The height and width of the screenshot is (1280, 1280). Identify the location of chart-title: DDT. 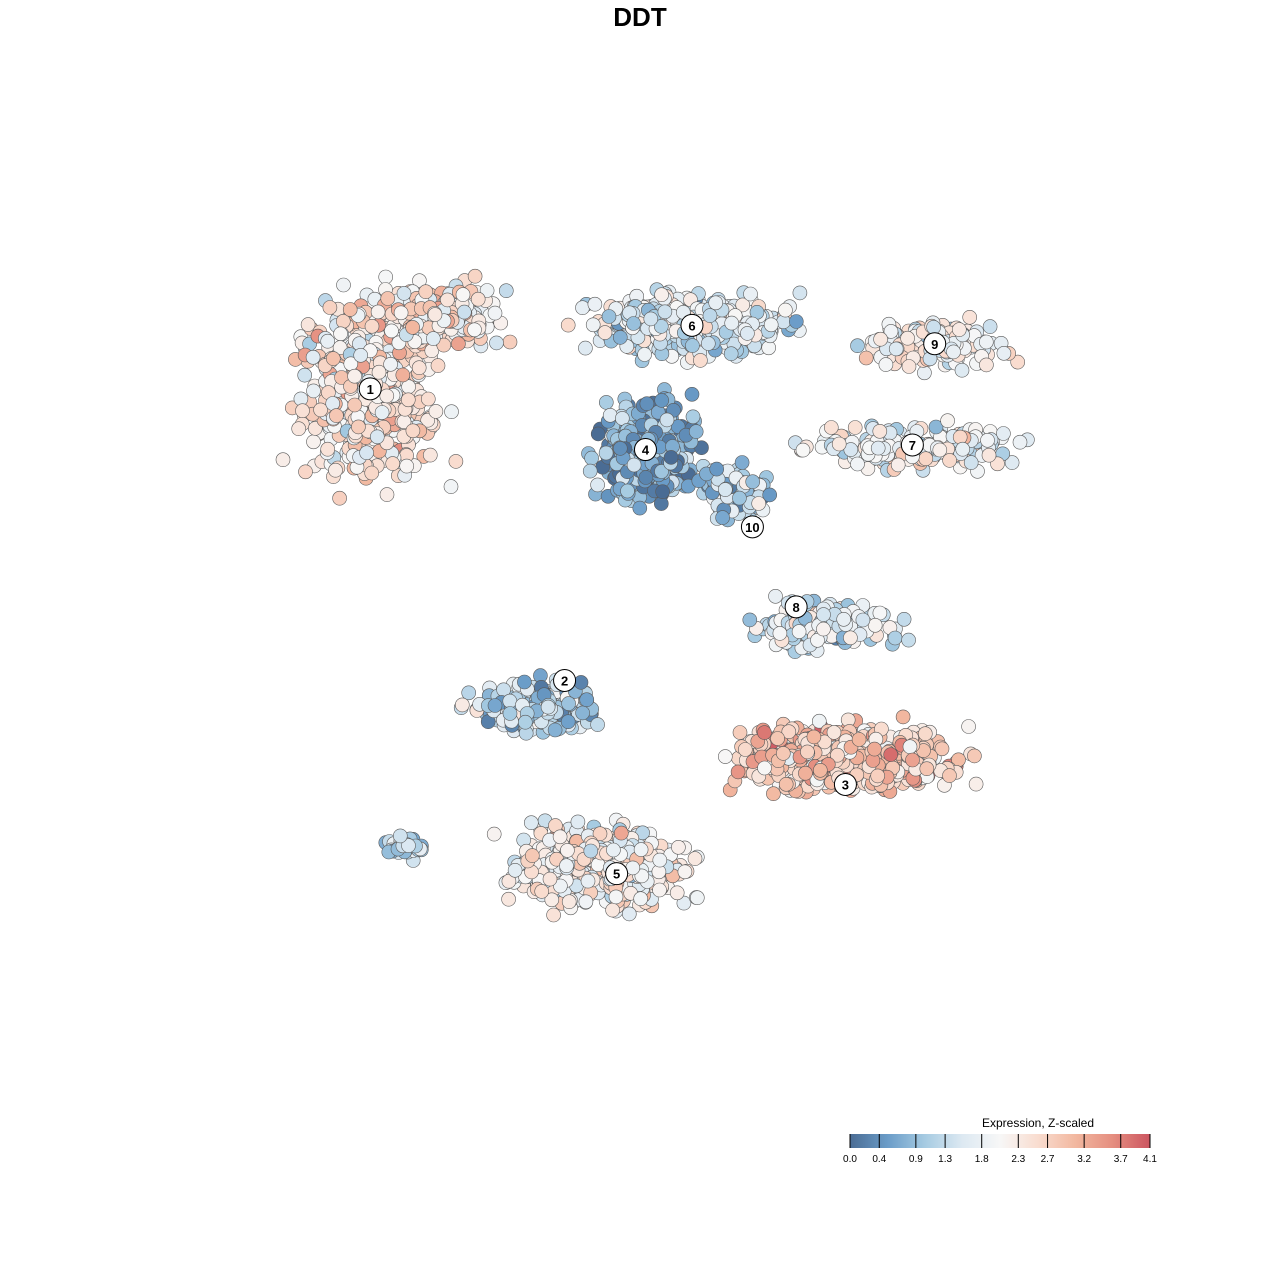
(640, 17).